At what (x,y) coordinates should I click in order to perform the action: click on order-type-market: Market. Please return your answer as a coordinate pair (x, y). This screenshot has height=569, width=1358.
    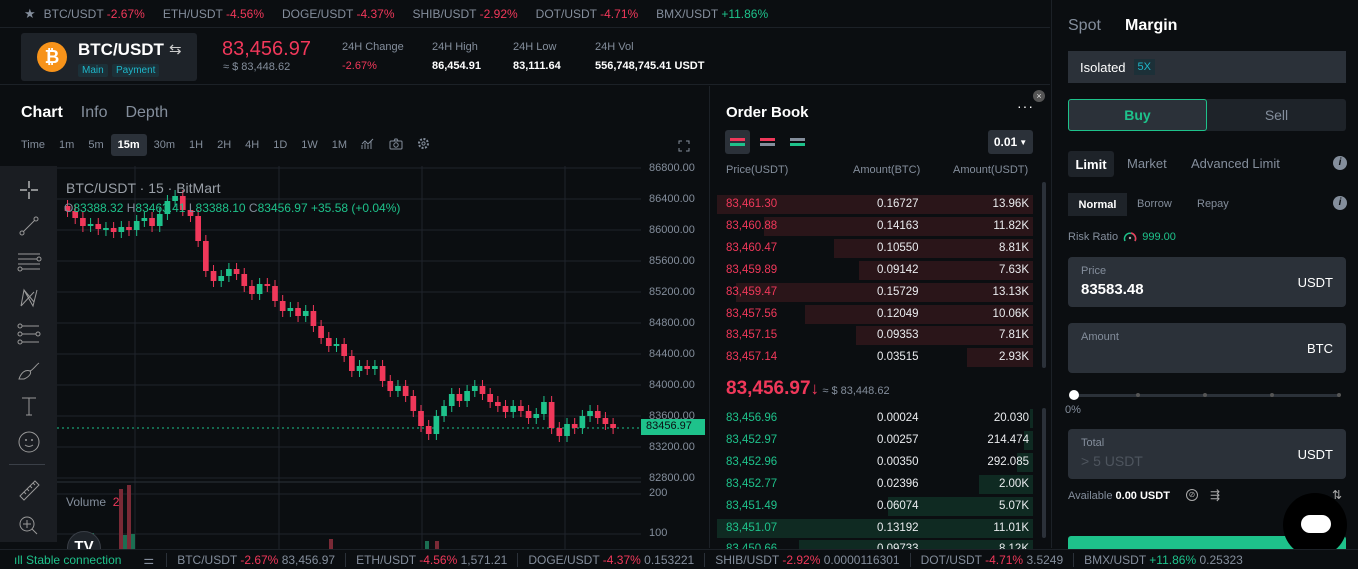
    Looking at the image, I should click on (1147, 163).